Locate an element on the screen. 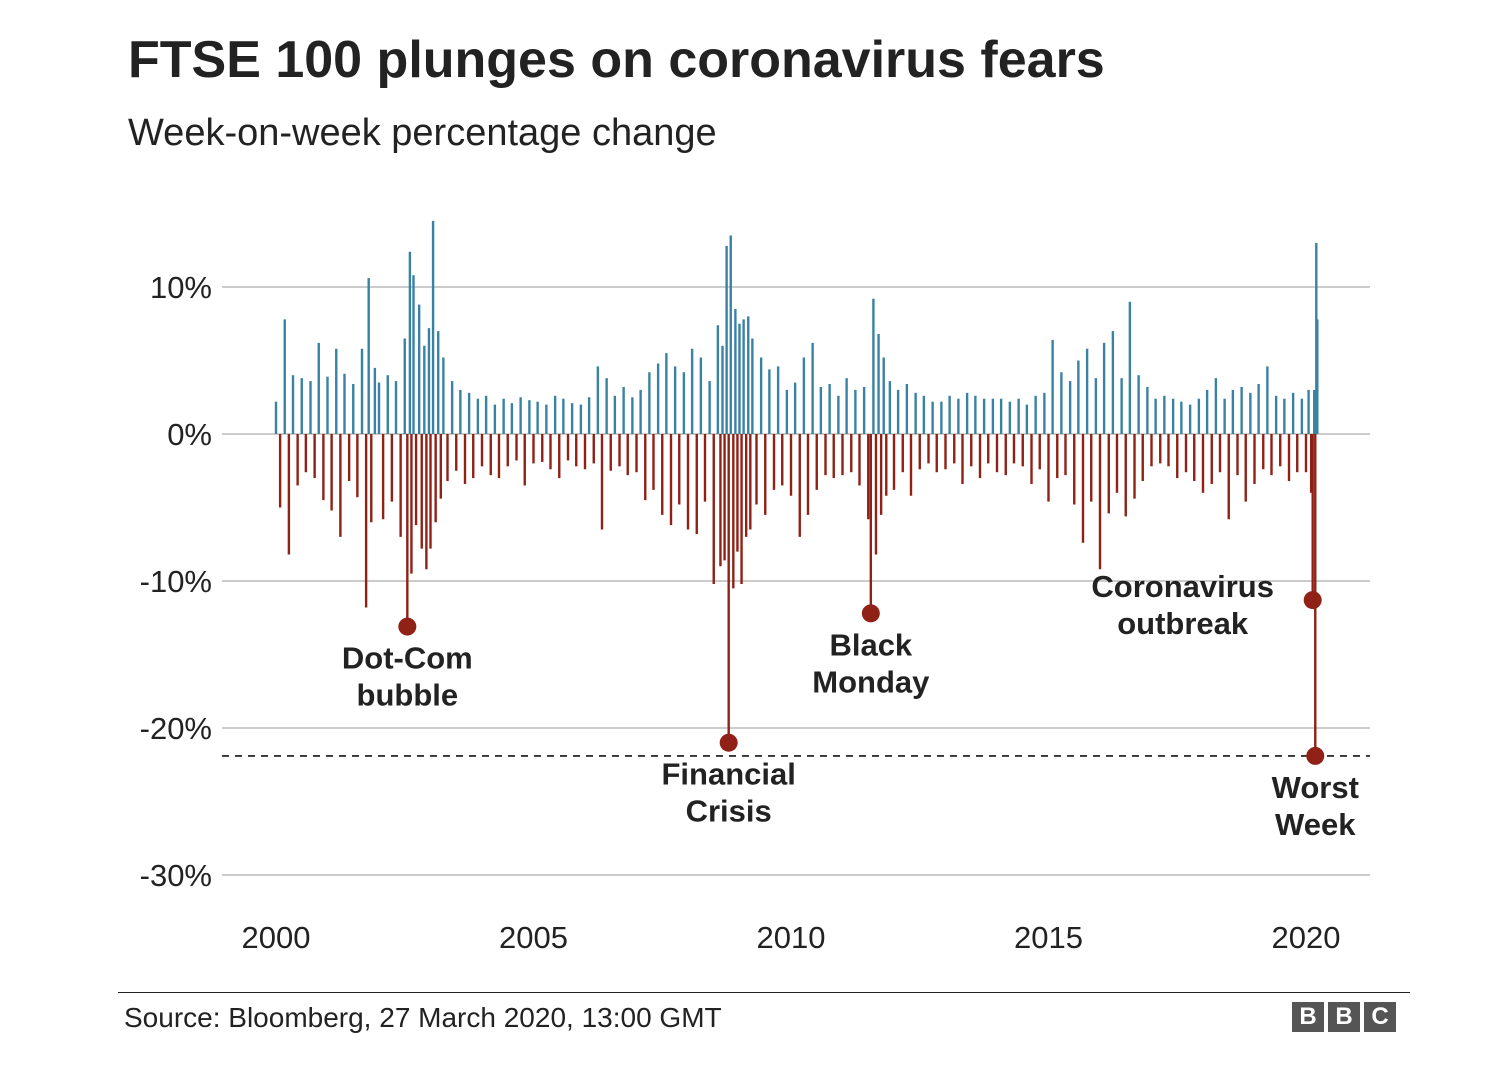 This screenshot has height=1070, width=1508. y-tick-label: -20% is located at coordinates (176, 728).